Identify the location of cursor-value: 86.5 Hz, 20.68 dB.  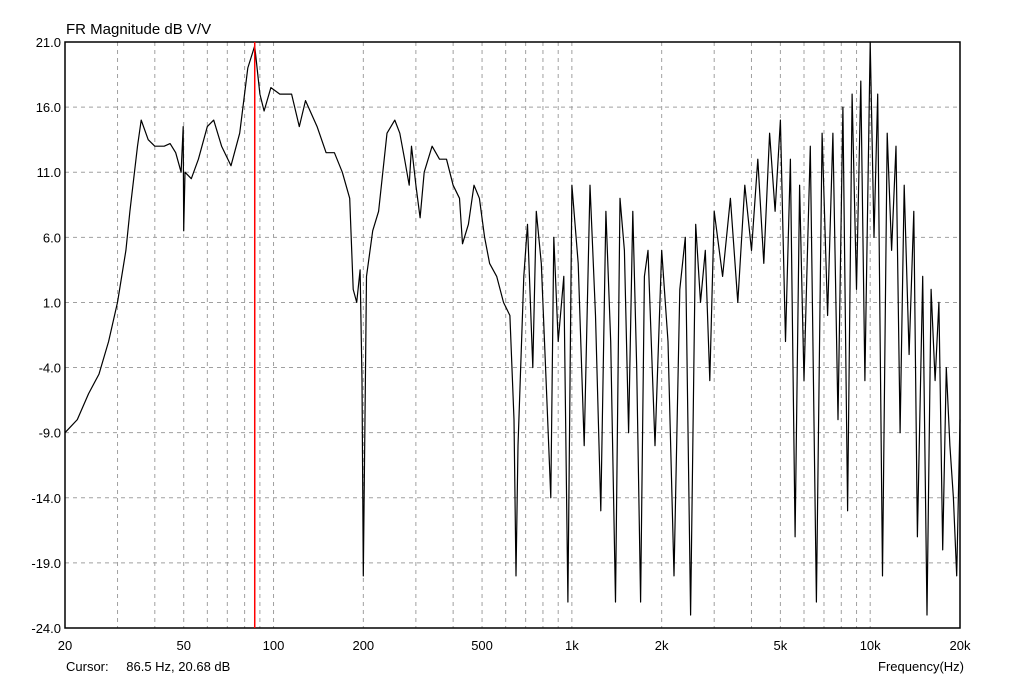
(178, 666).